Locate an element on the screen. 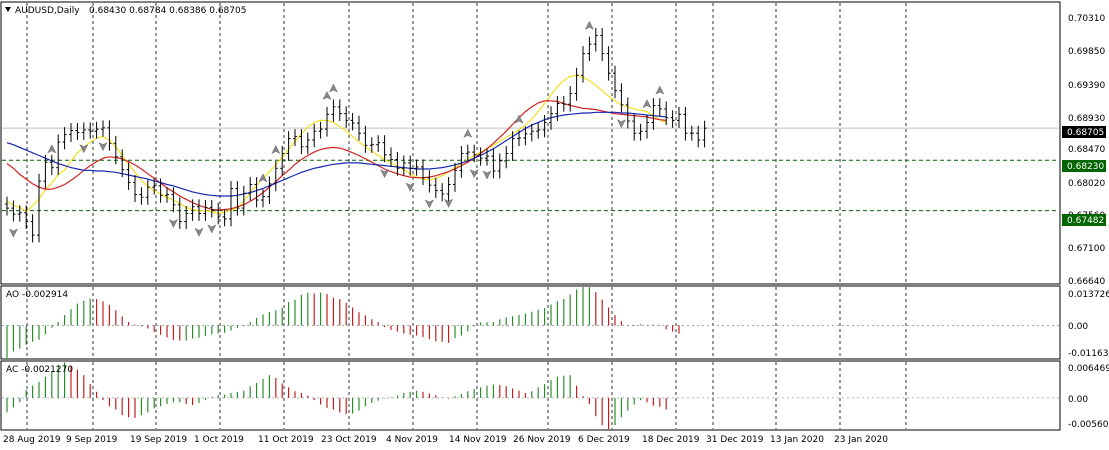 The image size is (1109, 450). upper-level-label-bg is located at coordinates (1084, 166).